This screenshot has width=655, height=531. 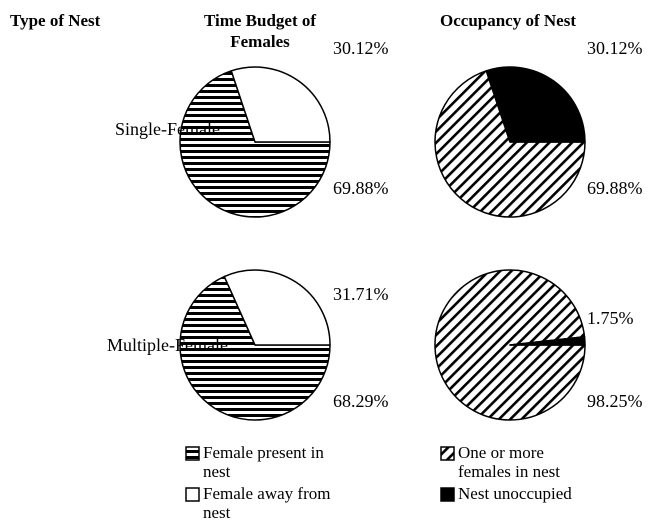 I want to click on legend-label: One or more females in nest, so click(x=509, y=462).